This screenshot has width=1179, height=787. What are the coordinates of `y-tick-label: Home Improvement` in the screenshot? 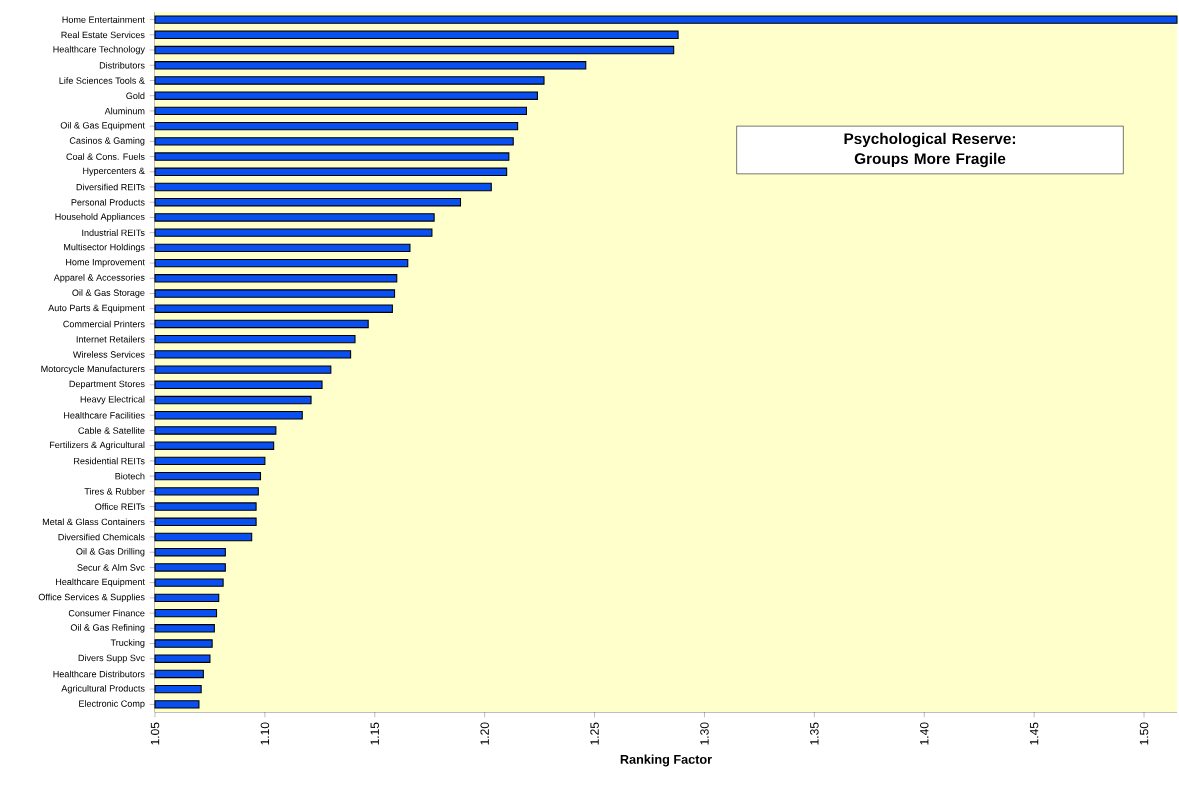 It's located at (105, 263).